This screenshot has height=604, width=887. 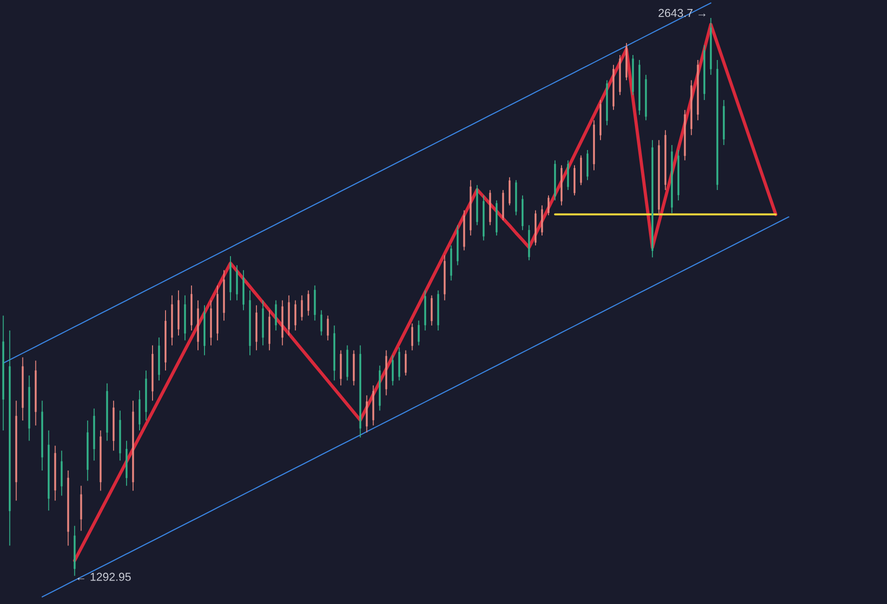 What do you see at coordinates (682, 13) in the screenshot?
I see `annotation: 2643.7 →` at bounding box center [682, 13].